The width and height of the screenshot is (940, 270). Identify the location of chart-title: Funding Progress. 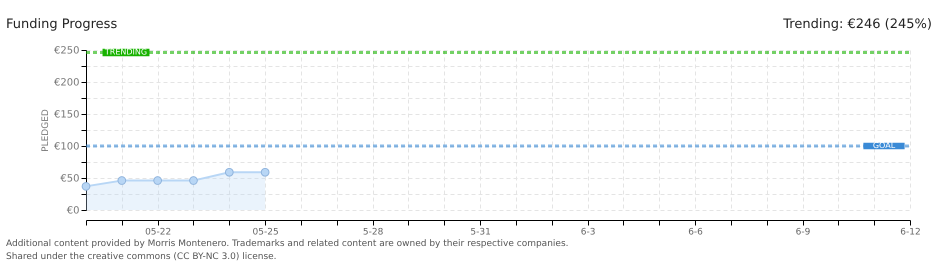
(62, 24).